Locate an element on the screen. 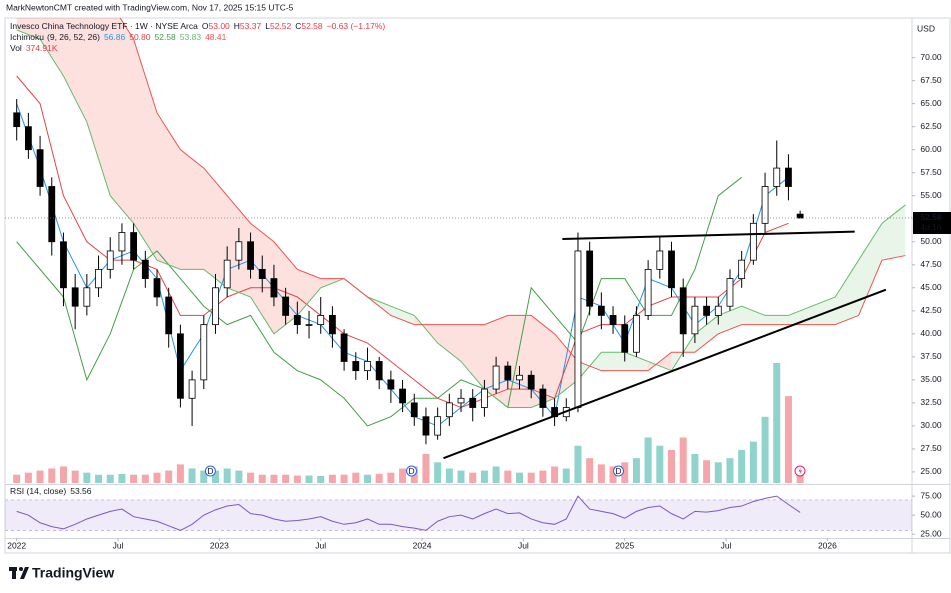 This screenshot has height=593, width=951. indicator-readout: 48.41 is located at coordinates (216, 37).